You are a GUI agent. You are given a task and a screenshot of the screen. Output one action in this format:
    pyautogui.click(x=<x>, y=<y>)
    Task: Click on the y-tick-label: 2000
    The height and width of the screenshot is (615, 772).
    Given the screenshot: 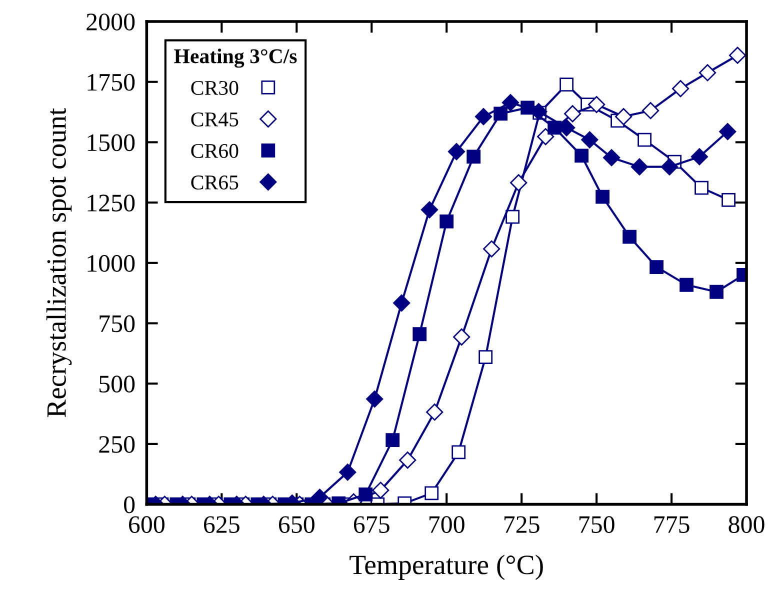 What is the action you would take?
    pyautogui.click(x=110, y=22)
    